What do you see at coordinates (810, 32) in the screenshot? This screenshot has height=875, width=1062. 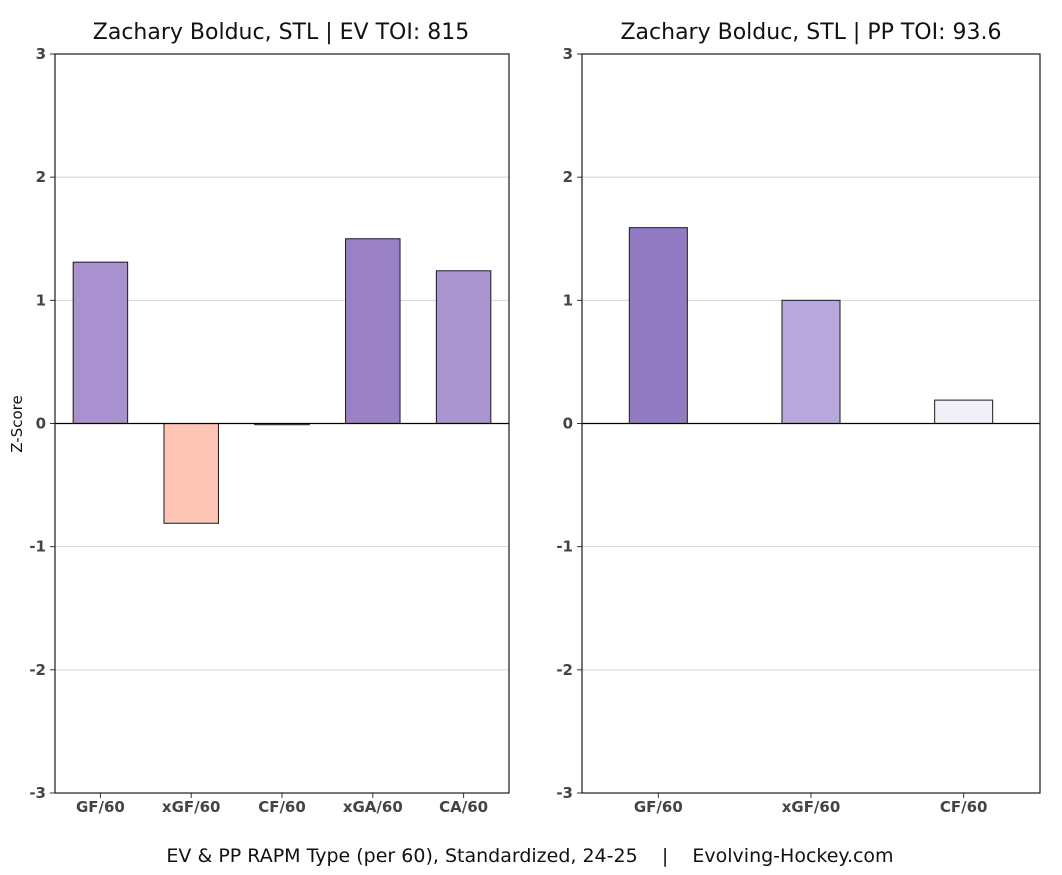 I see `panel-title: Zachary Bolduc, STL | PP TOI: 93.6` at bounding box center [810, 32].